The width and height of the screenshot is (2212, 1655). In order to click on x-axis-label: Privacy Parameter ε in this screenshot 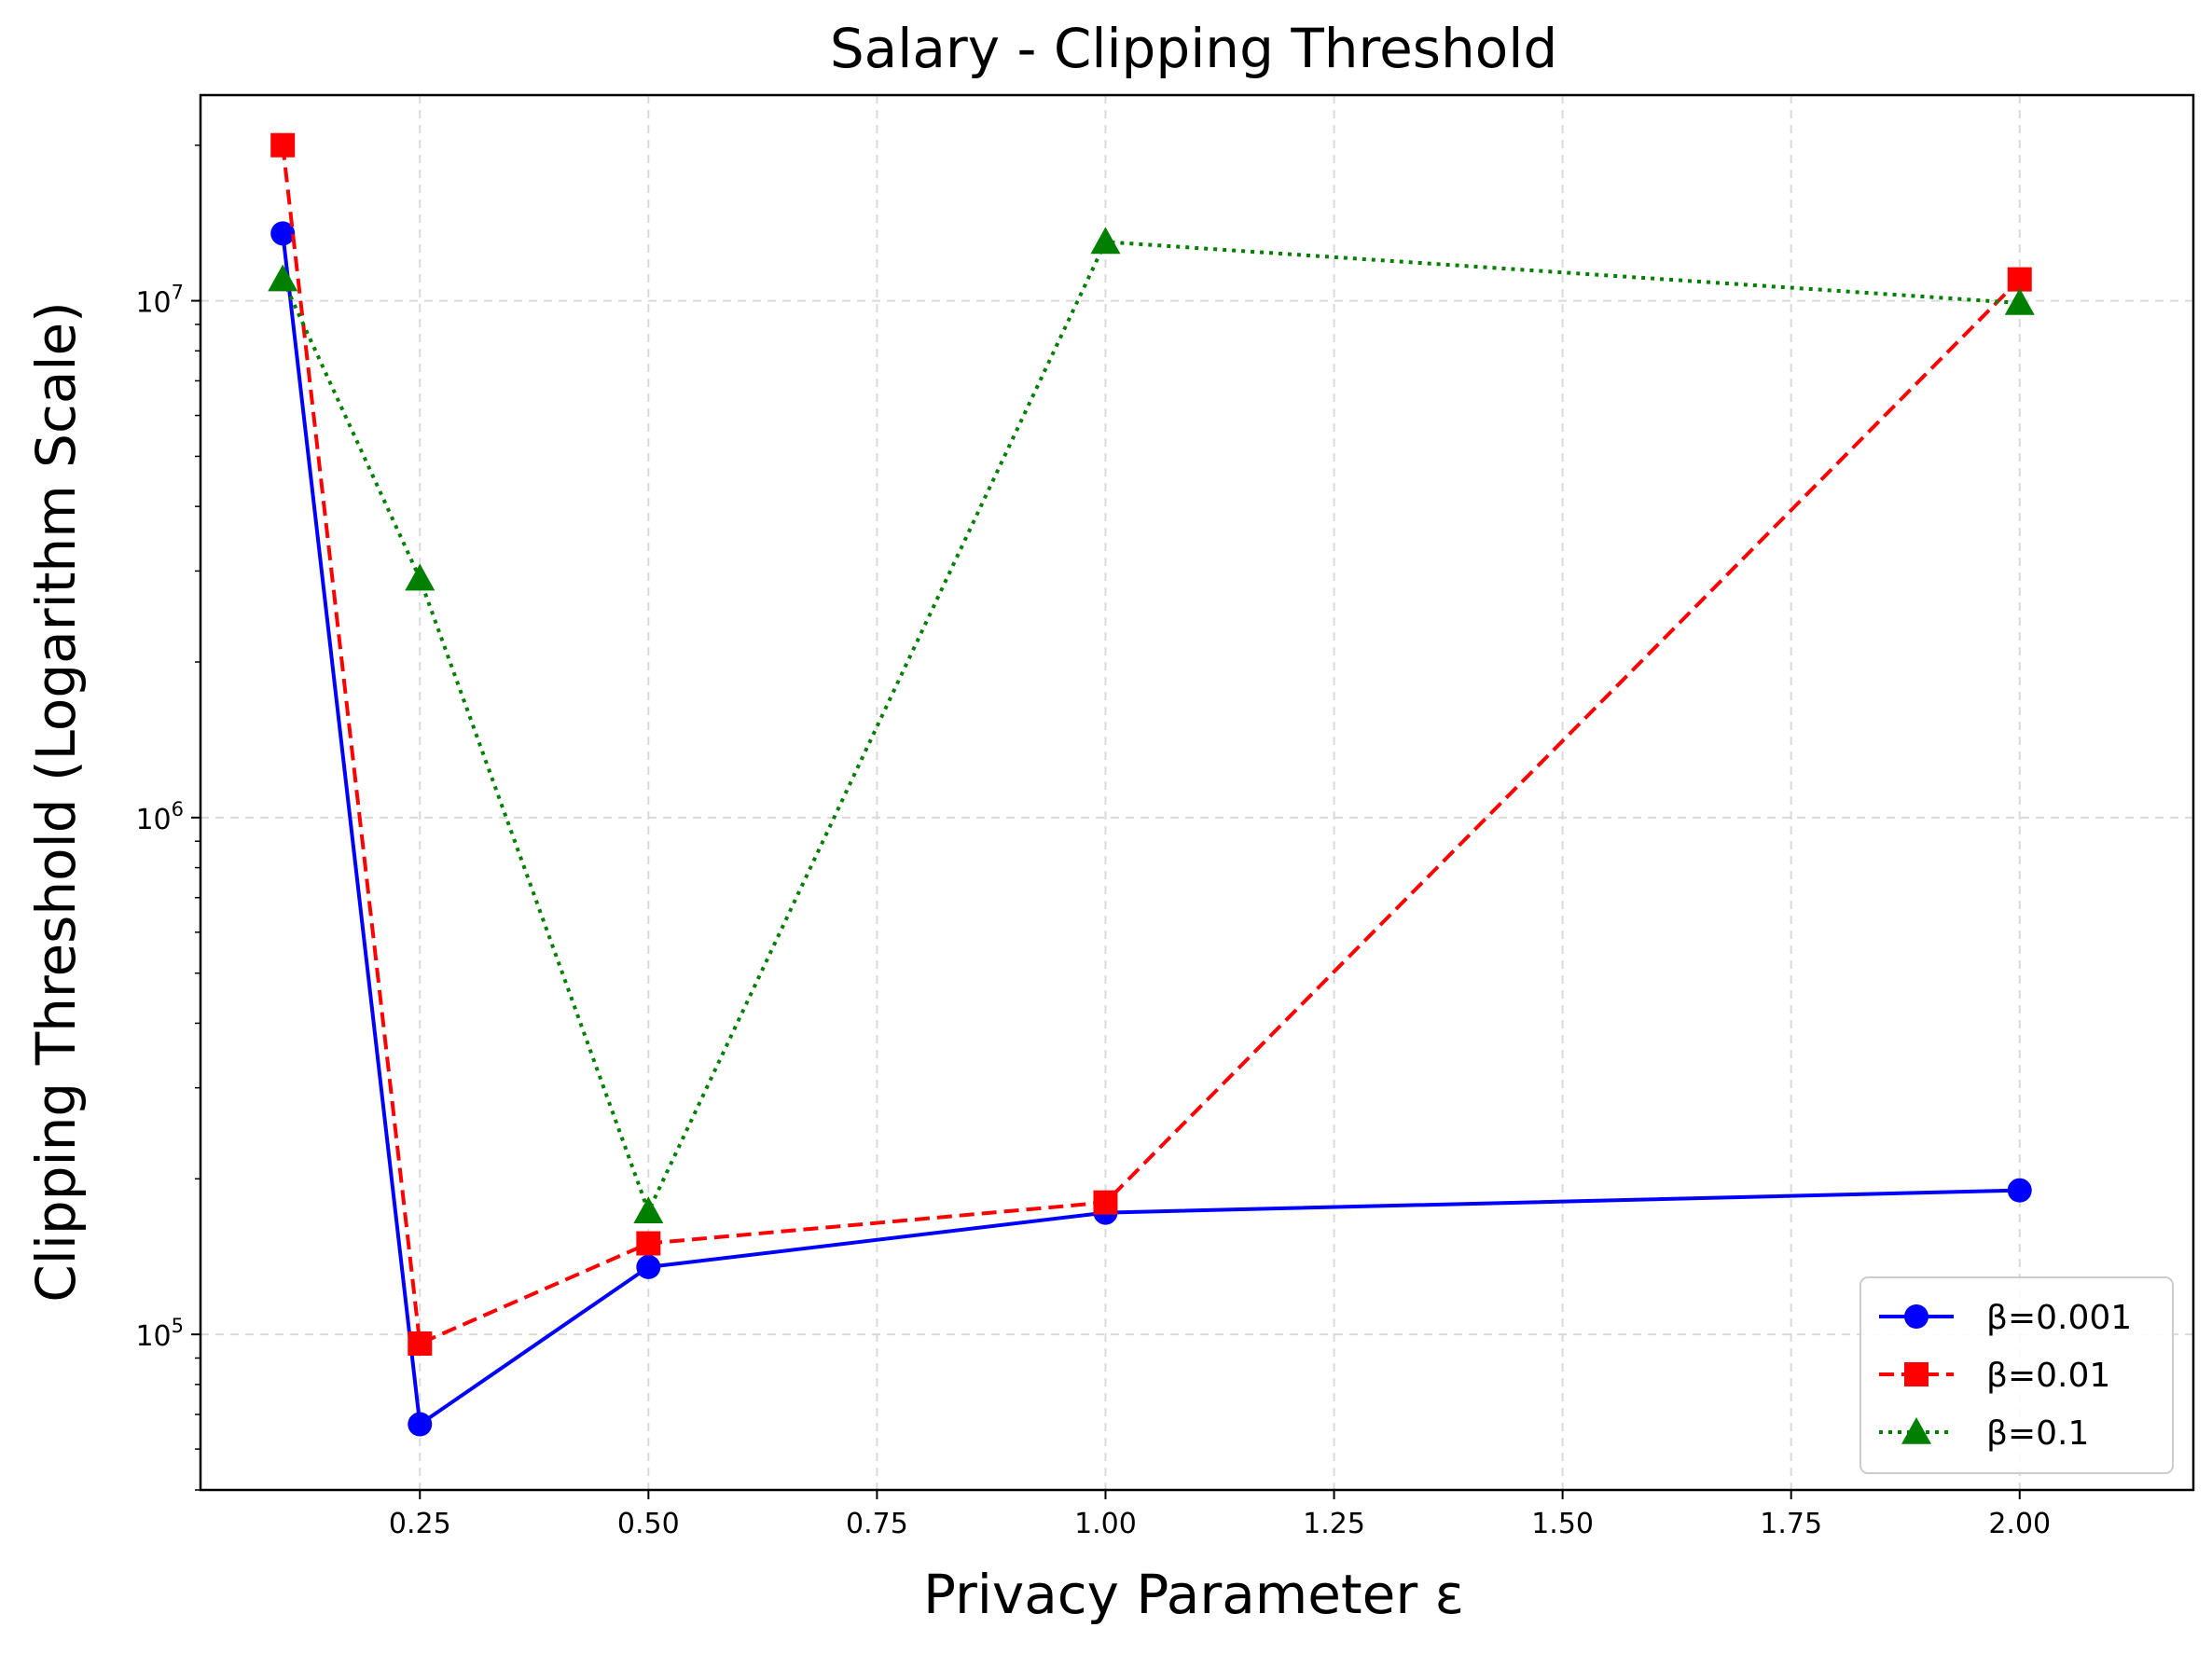, I will do `click(1193, 1594)`.